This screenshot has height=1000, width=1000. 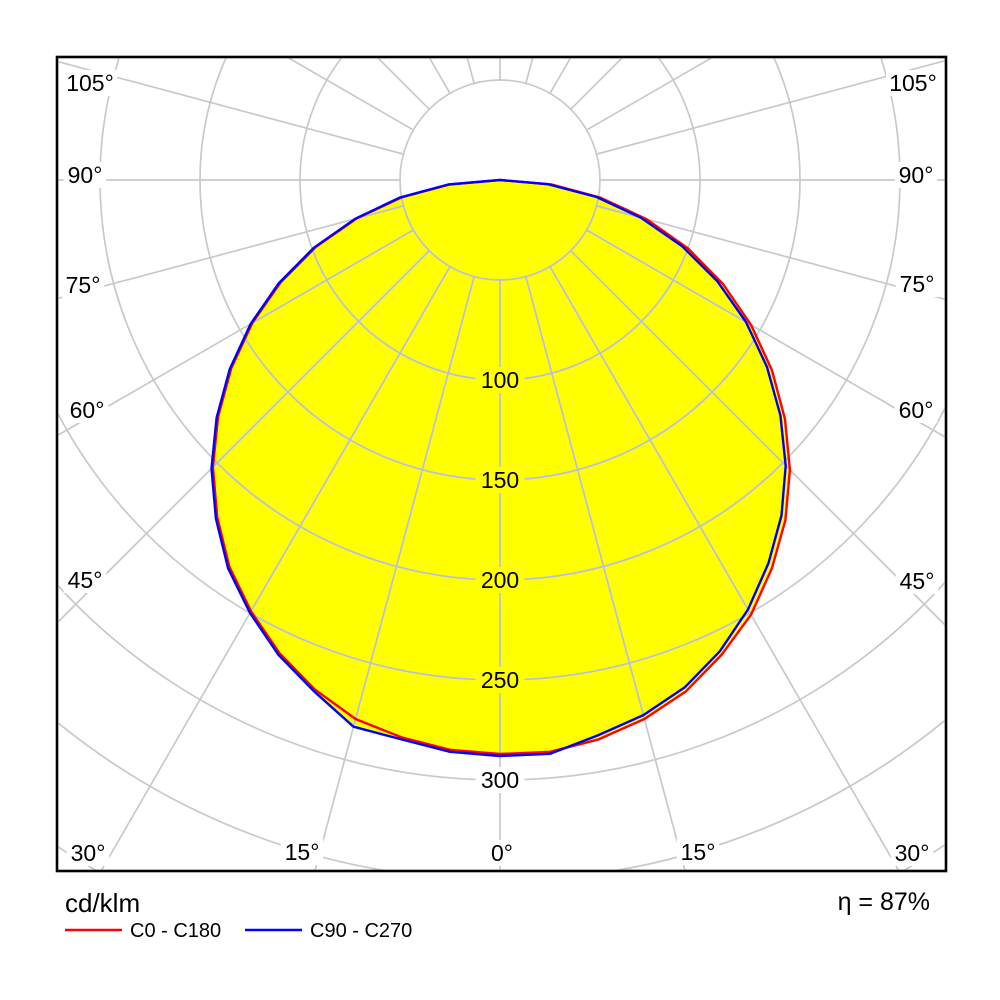 What do you see at coordinates (361, 931) in the screenshot?
I see `legend-label-c90: C90 - C270` at bounding box center [361, 931].